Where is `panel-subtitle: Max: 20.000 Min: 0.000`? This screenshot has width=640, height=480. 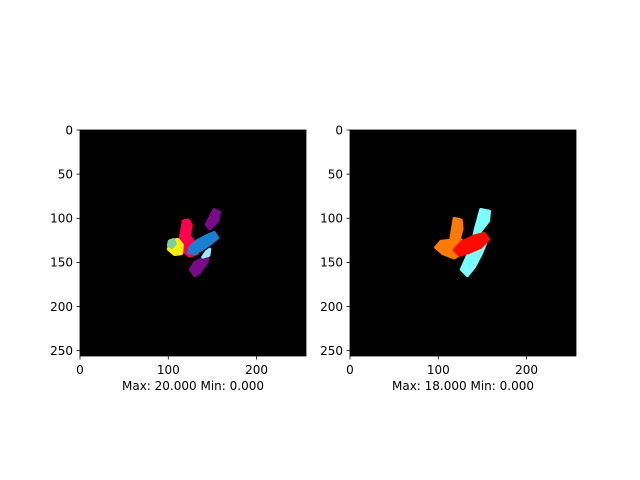
panel-subtitle: Max: 20.000 Min: 0.000 is located at coordinates (193, 386).